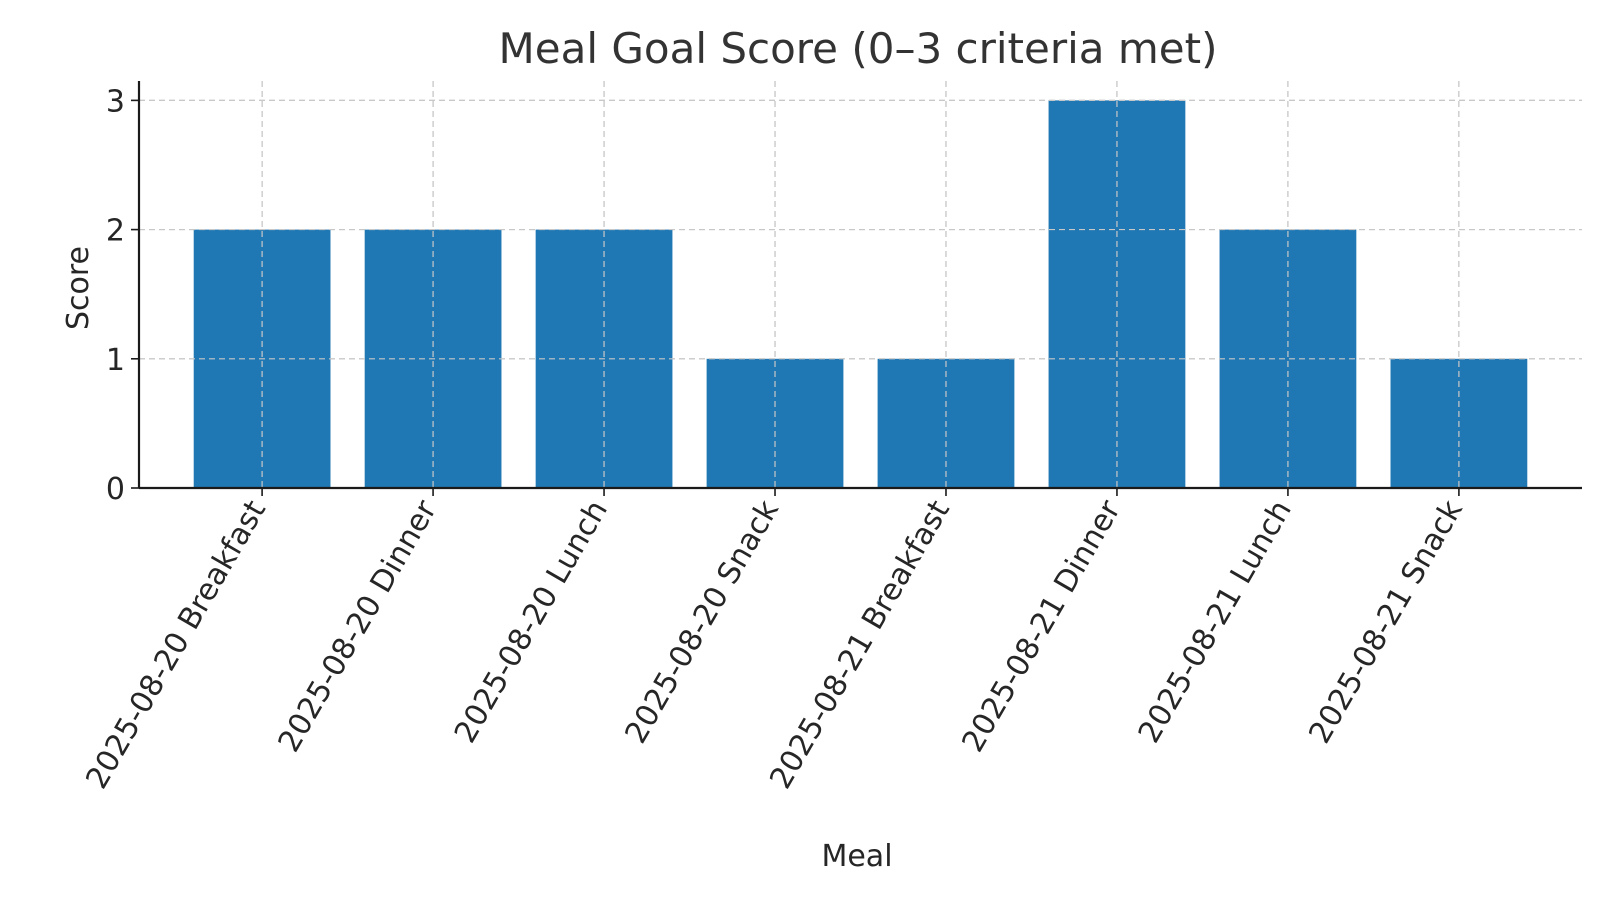 The image size is (1600, 904). Describe the element at coordinates (115, 231) in the screenshot. I see `y-tick-label: 2` at that location.